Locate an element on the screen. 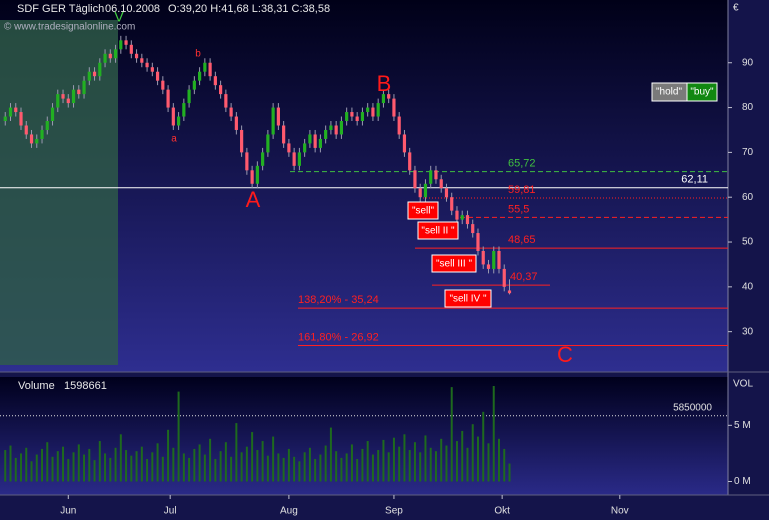  y-tick-label: 30 is located at coordinates (748, 331).